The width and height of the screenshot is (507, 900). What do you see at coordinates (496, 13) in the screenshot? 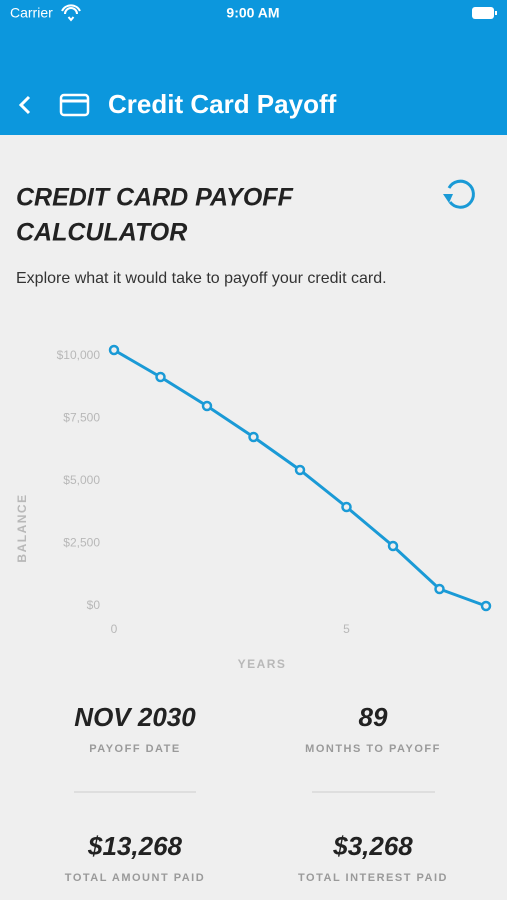
I see `battery-tip` at bounding box center [496, 13].